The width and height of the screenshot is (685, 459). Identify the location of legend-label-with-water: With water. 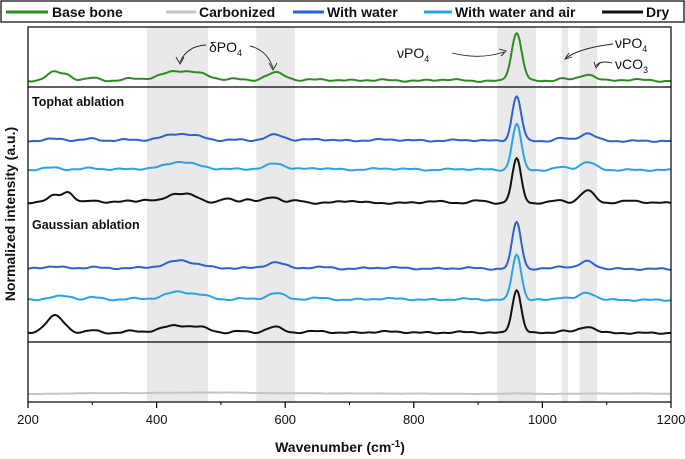
(362, 12).